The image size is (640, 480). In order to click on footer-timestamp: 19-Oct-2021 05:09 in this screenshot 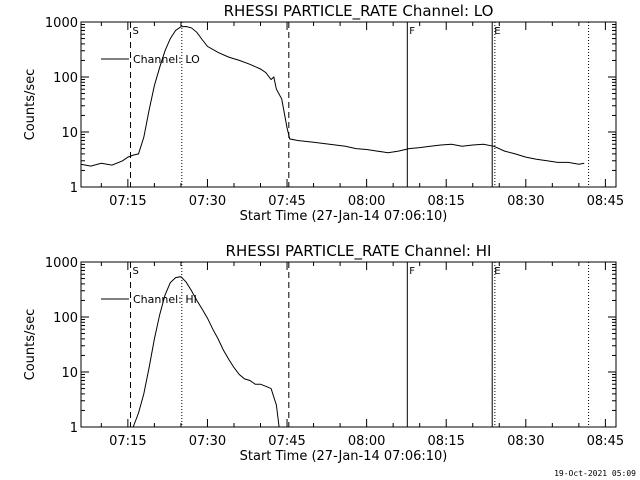, I will do `click(595, 473)`.